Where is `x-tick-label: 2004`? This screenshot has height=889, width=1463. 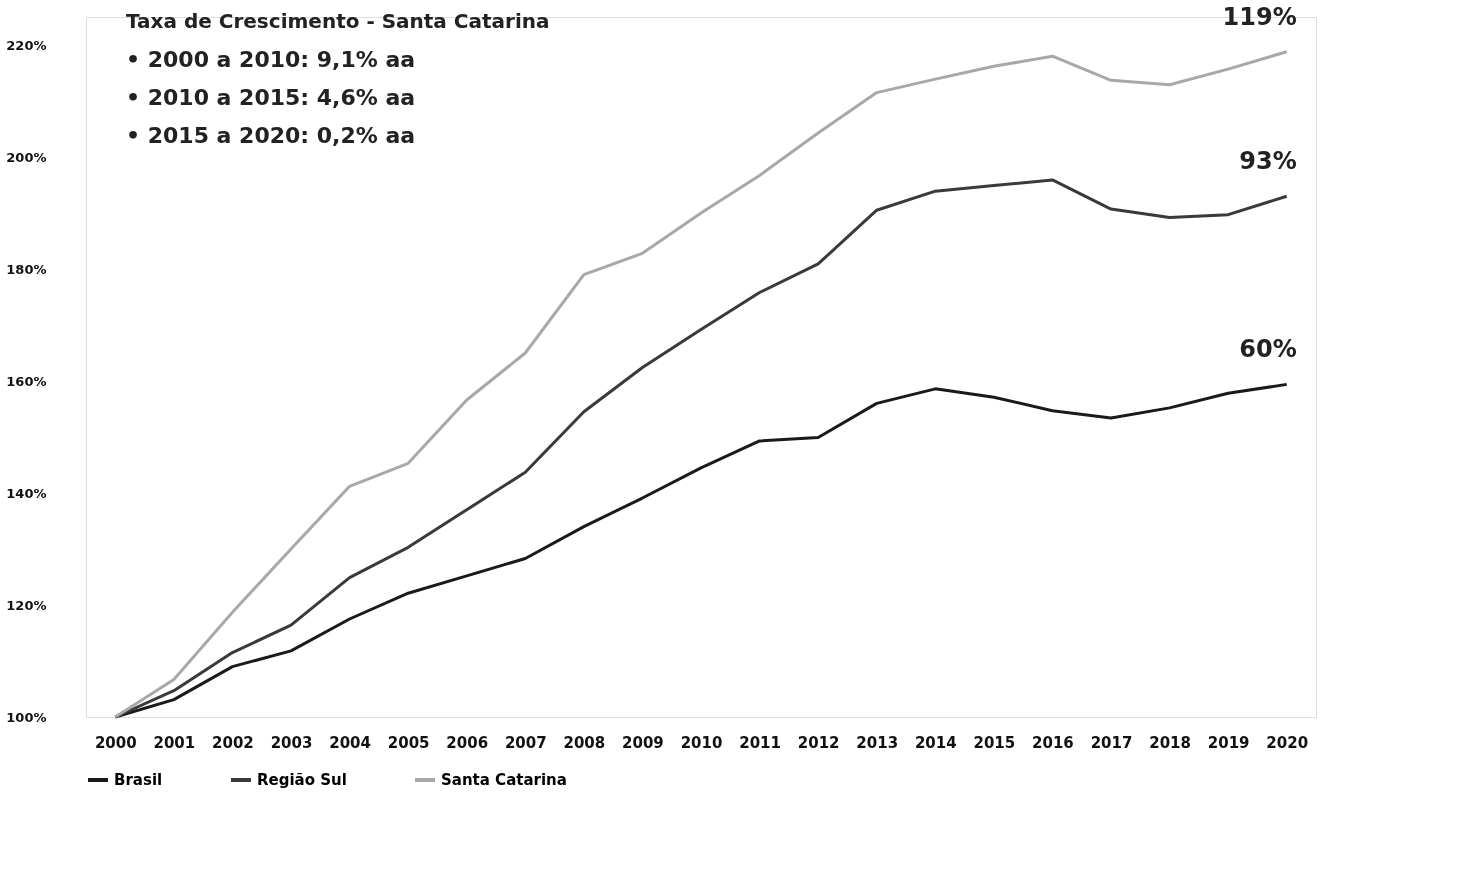
x-tick-label: 2004 is located at coordinates (350, 742).